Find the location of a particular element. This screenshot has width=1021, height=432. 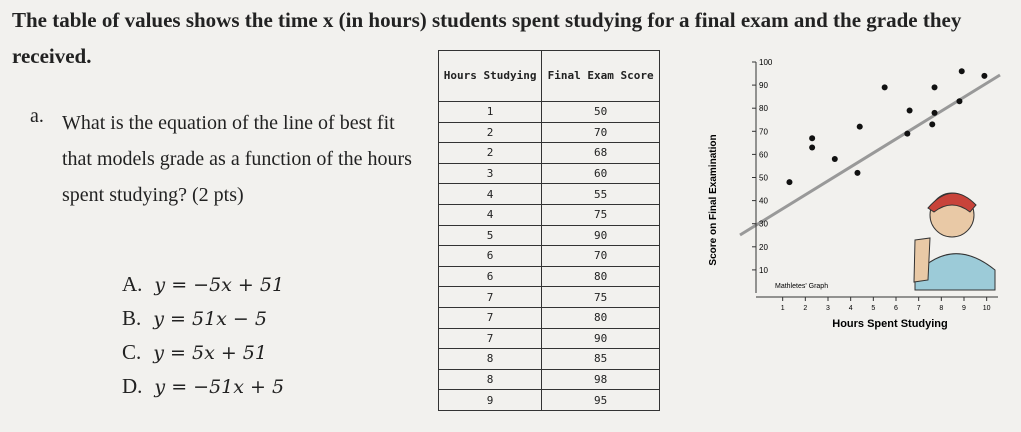

y-axis-label: Score on Final Examination is located at coordinates (713, 199).